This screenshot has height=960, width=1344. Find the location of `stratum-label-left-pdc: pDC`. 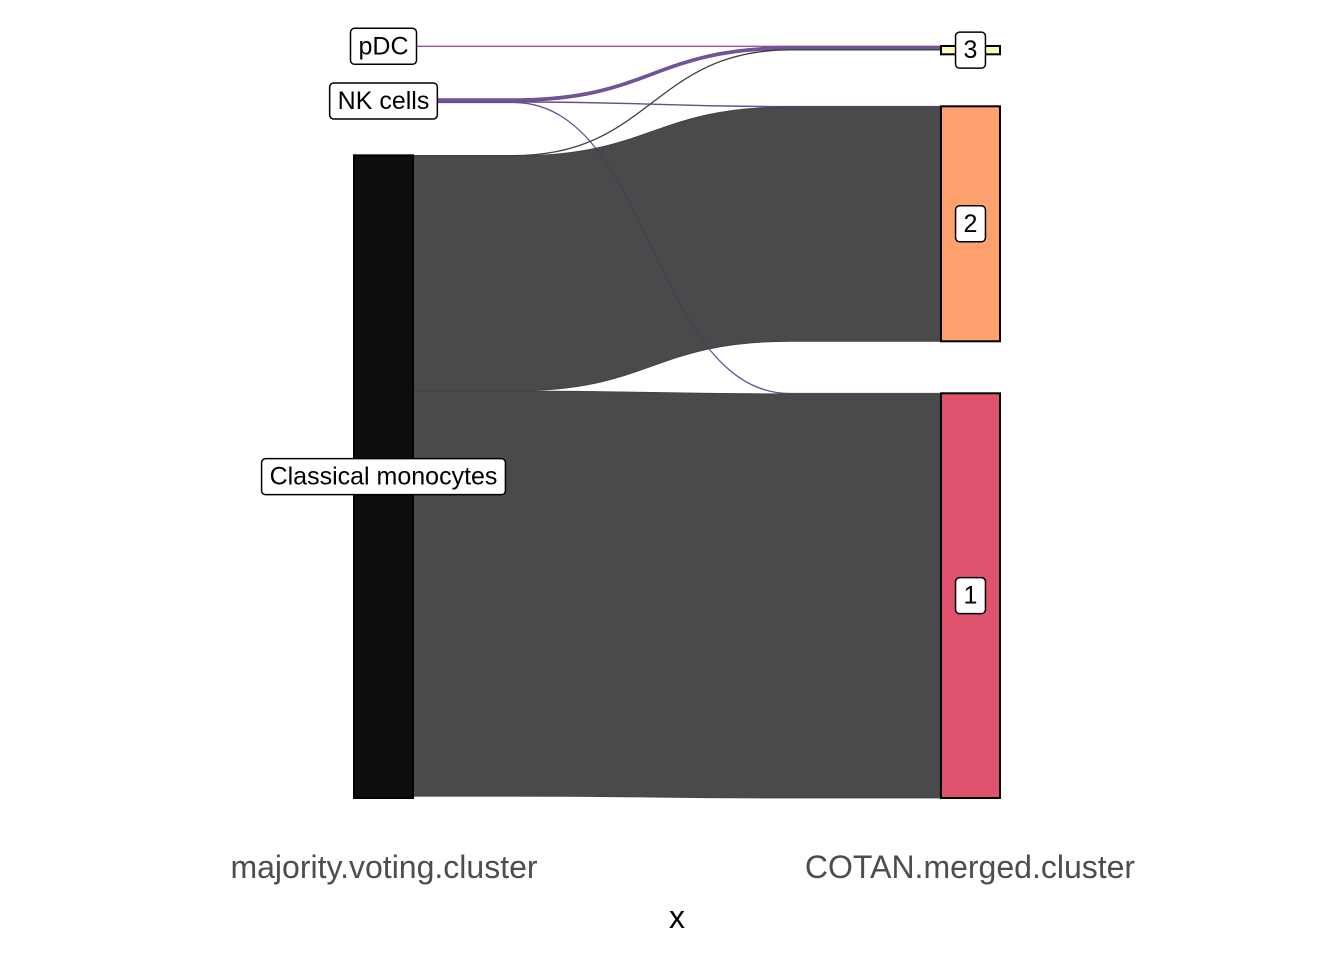

stratum-label-left-pdc: pDC is located at coordinates (383, 46).